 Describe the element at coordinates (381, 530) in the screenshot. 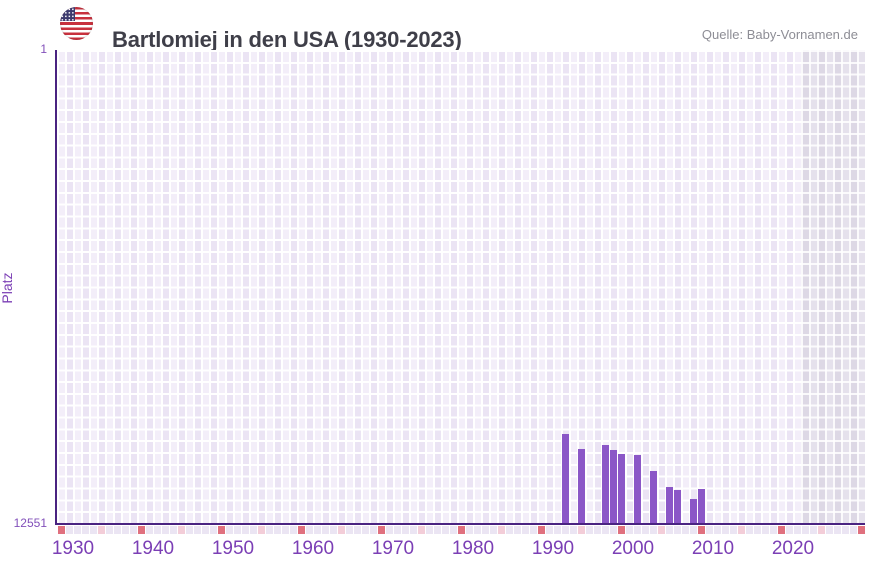

I see `axis-marker-cell-1968` at that location.